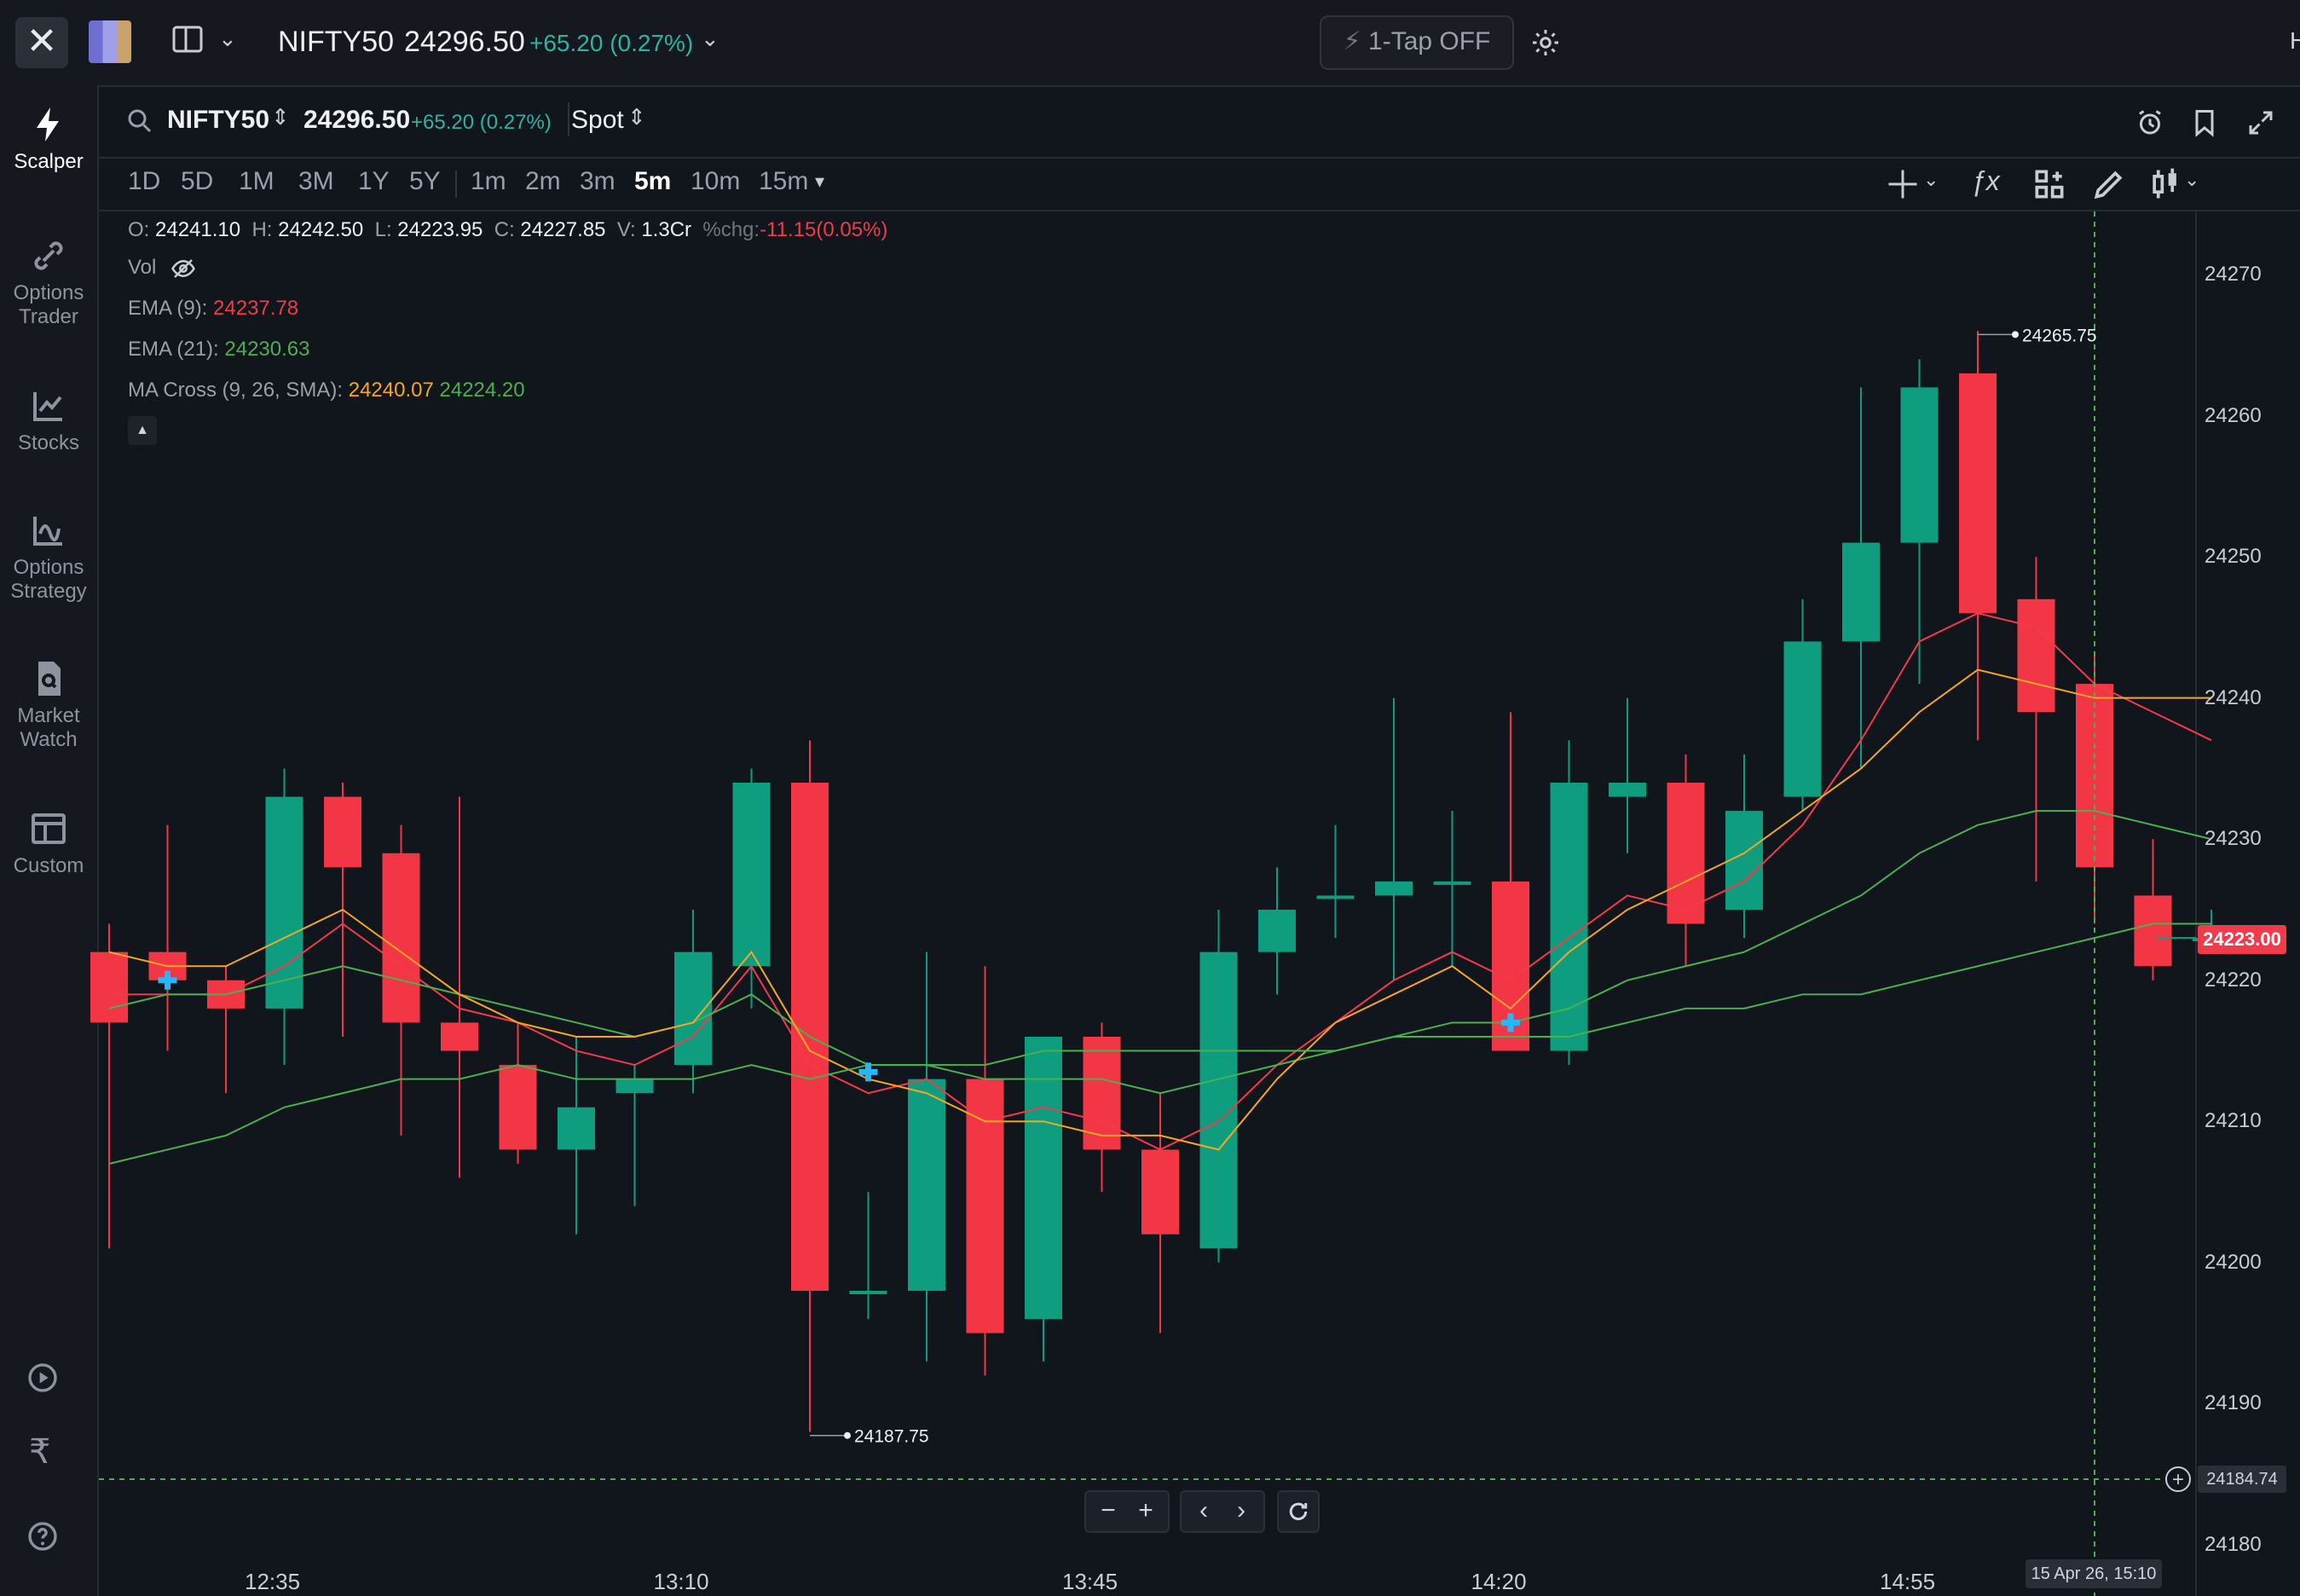  Describe the element at coordinates (2192, 179) in the screenshot. I see `chart-type-dropdown-icon: ⌄` at that location.